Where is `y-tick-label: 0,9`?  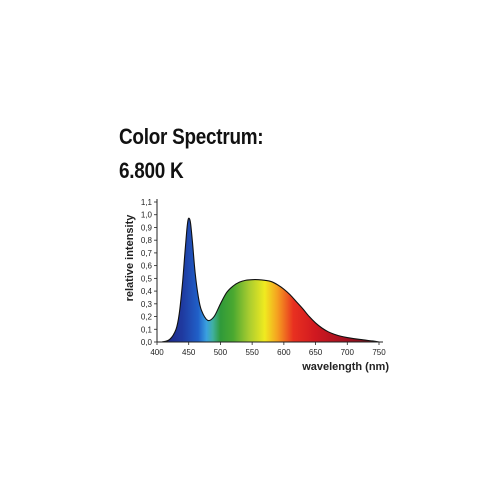 y-tick-label: 0,9 is located at coordinates (147, 227).